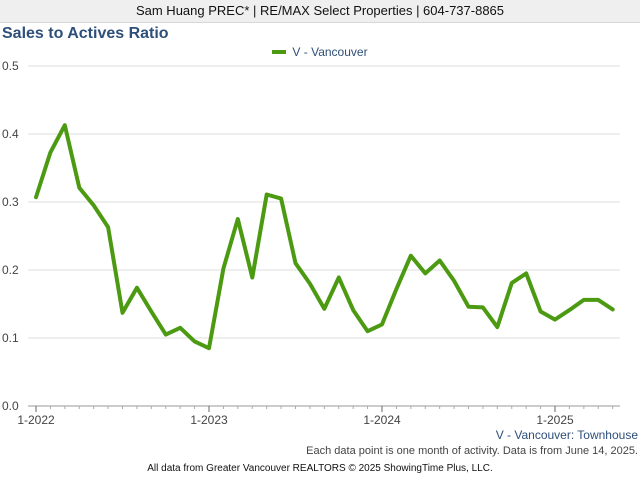  Describe the element at coordinates (10, 202) in the screenshot. I see `y-tick-label: 0.3` at that location.